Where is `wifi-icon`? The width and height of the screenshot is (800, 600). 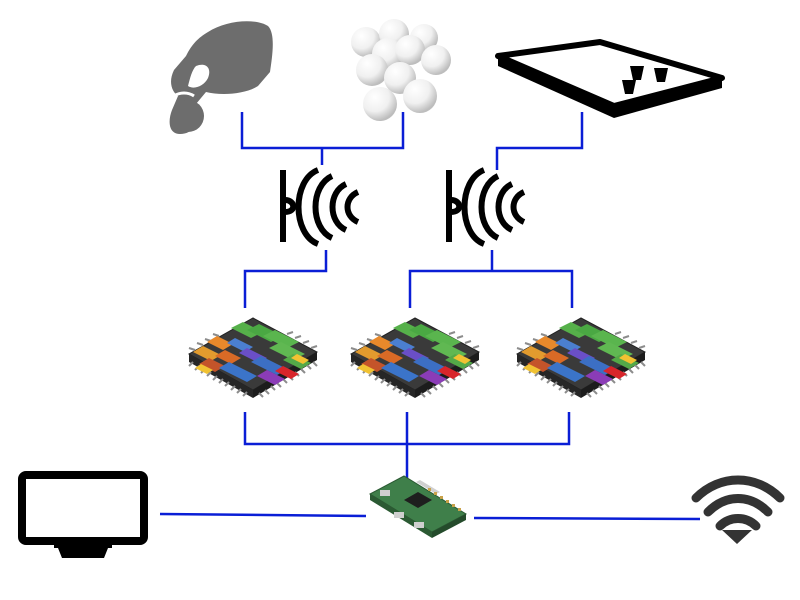
wifi-icon is located at coordinates (738, 509).